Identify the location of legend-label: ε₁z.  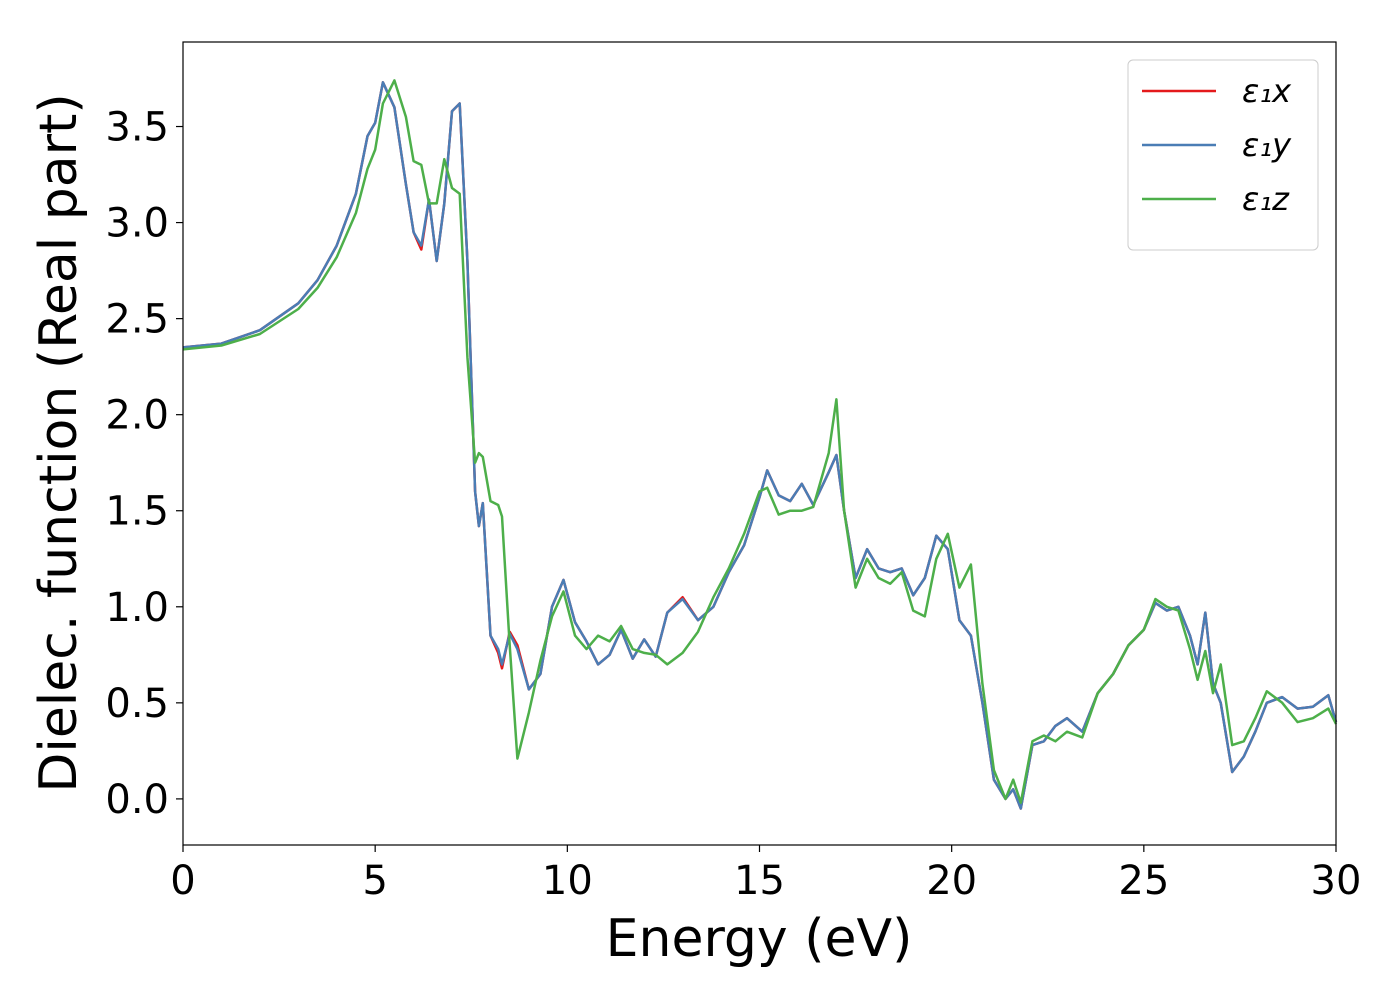
(1266, 199).